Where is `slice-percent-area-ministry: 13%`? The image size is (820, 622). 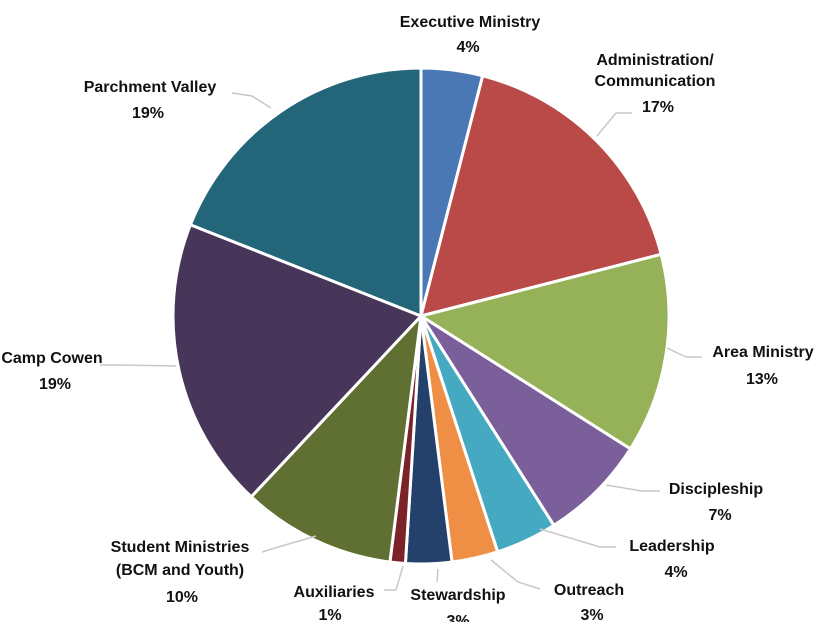 slice-percent-area-ministry: 13% is located at coordinates (762, 379).